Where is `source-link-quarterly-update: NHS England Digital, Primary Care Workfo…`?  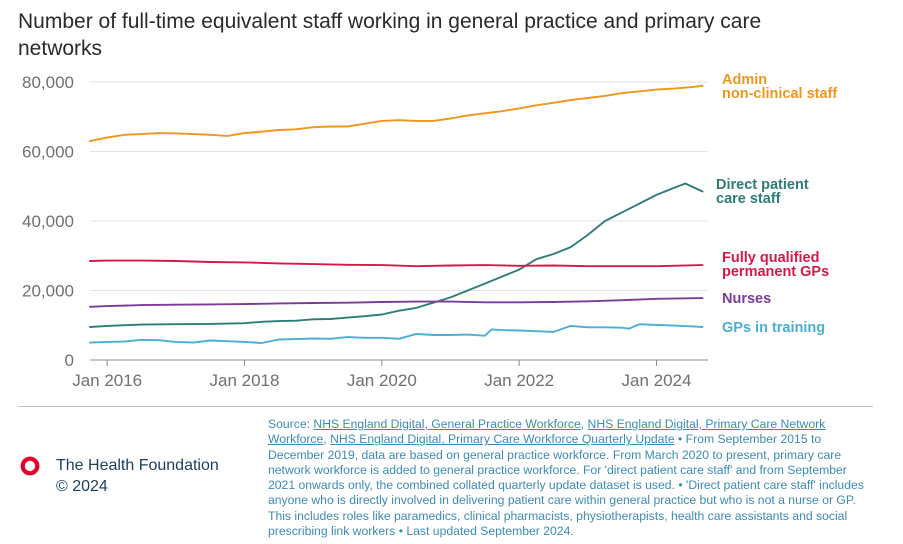
source-link-quarterly-update: NHS England Digital, Primary Care Workfo… is located at coordinates (502, 439).